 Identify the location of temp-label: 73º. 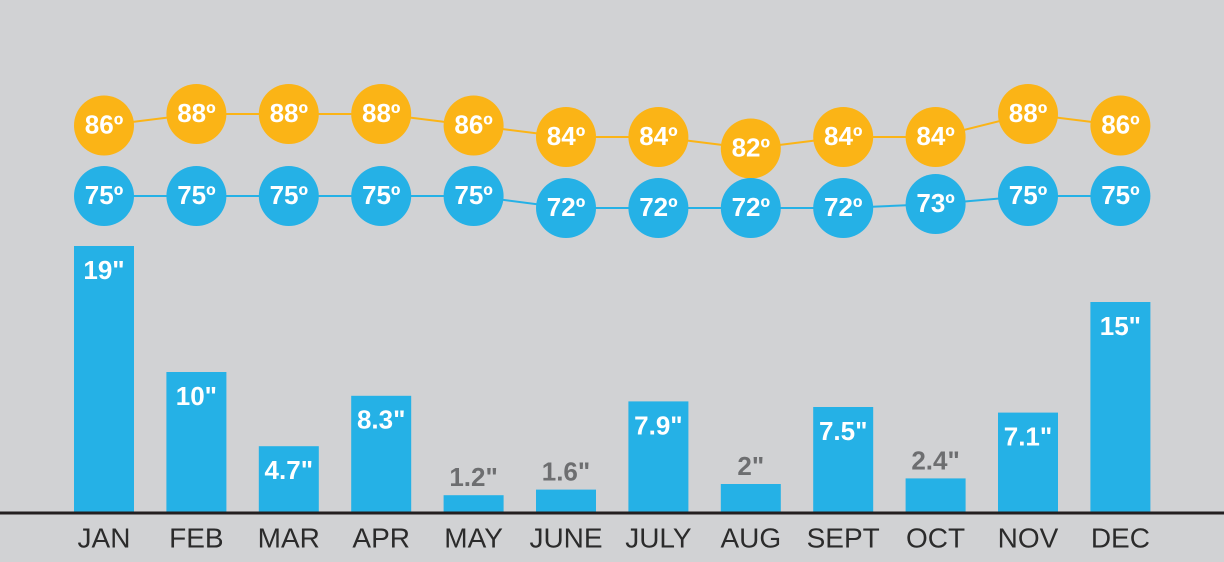
(935, 203).